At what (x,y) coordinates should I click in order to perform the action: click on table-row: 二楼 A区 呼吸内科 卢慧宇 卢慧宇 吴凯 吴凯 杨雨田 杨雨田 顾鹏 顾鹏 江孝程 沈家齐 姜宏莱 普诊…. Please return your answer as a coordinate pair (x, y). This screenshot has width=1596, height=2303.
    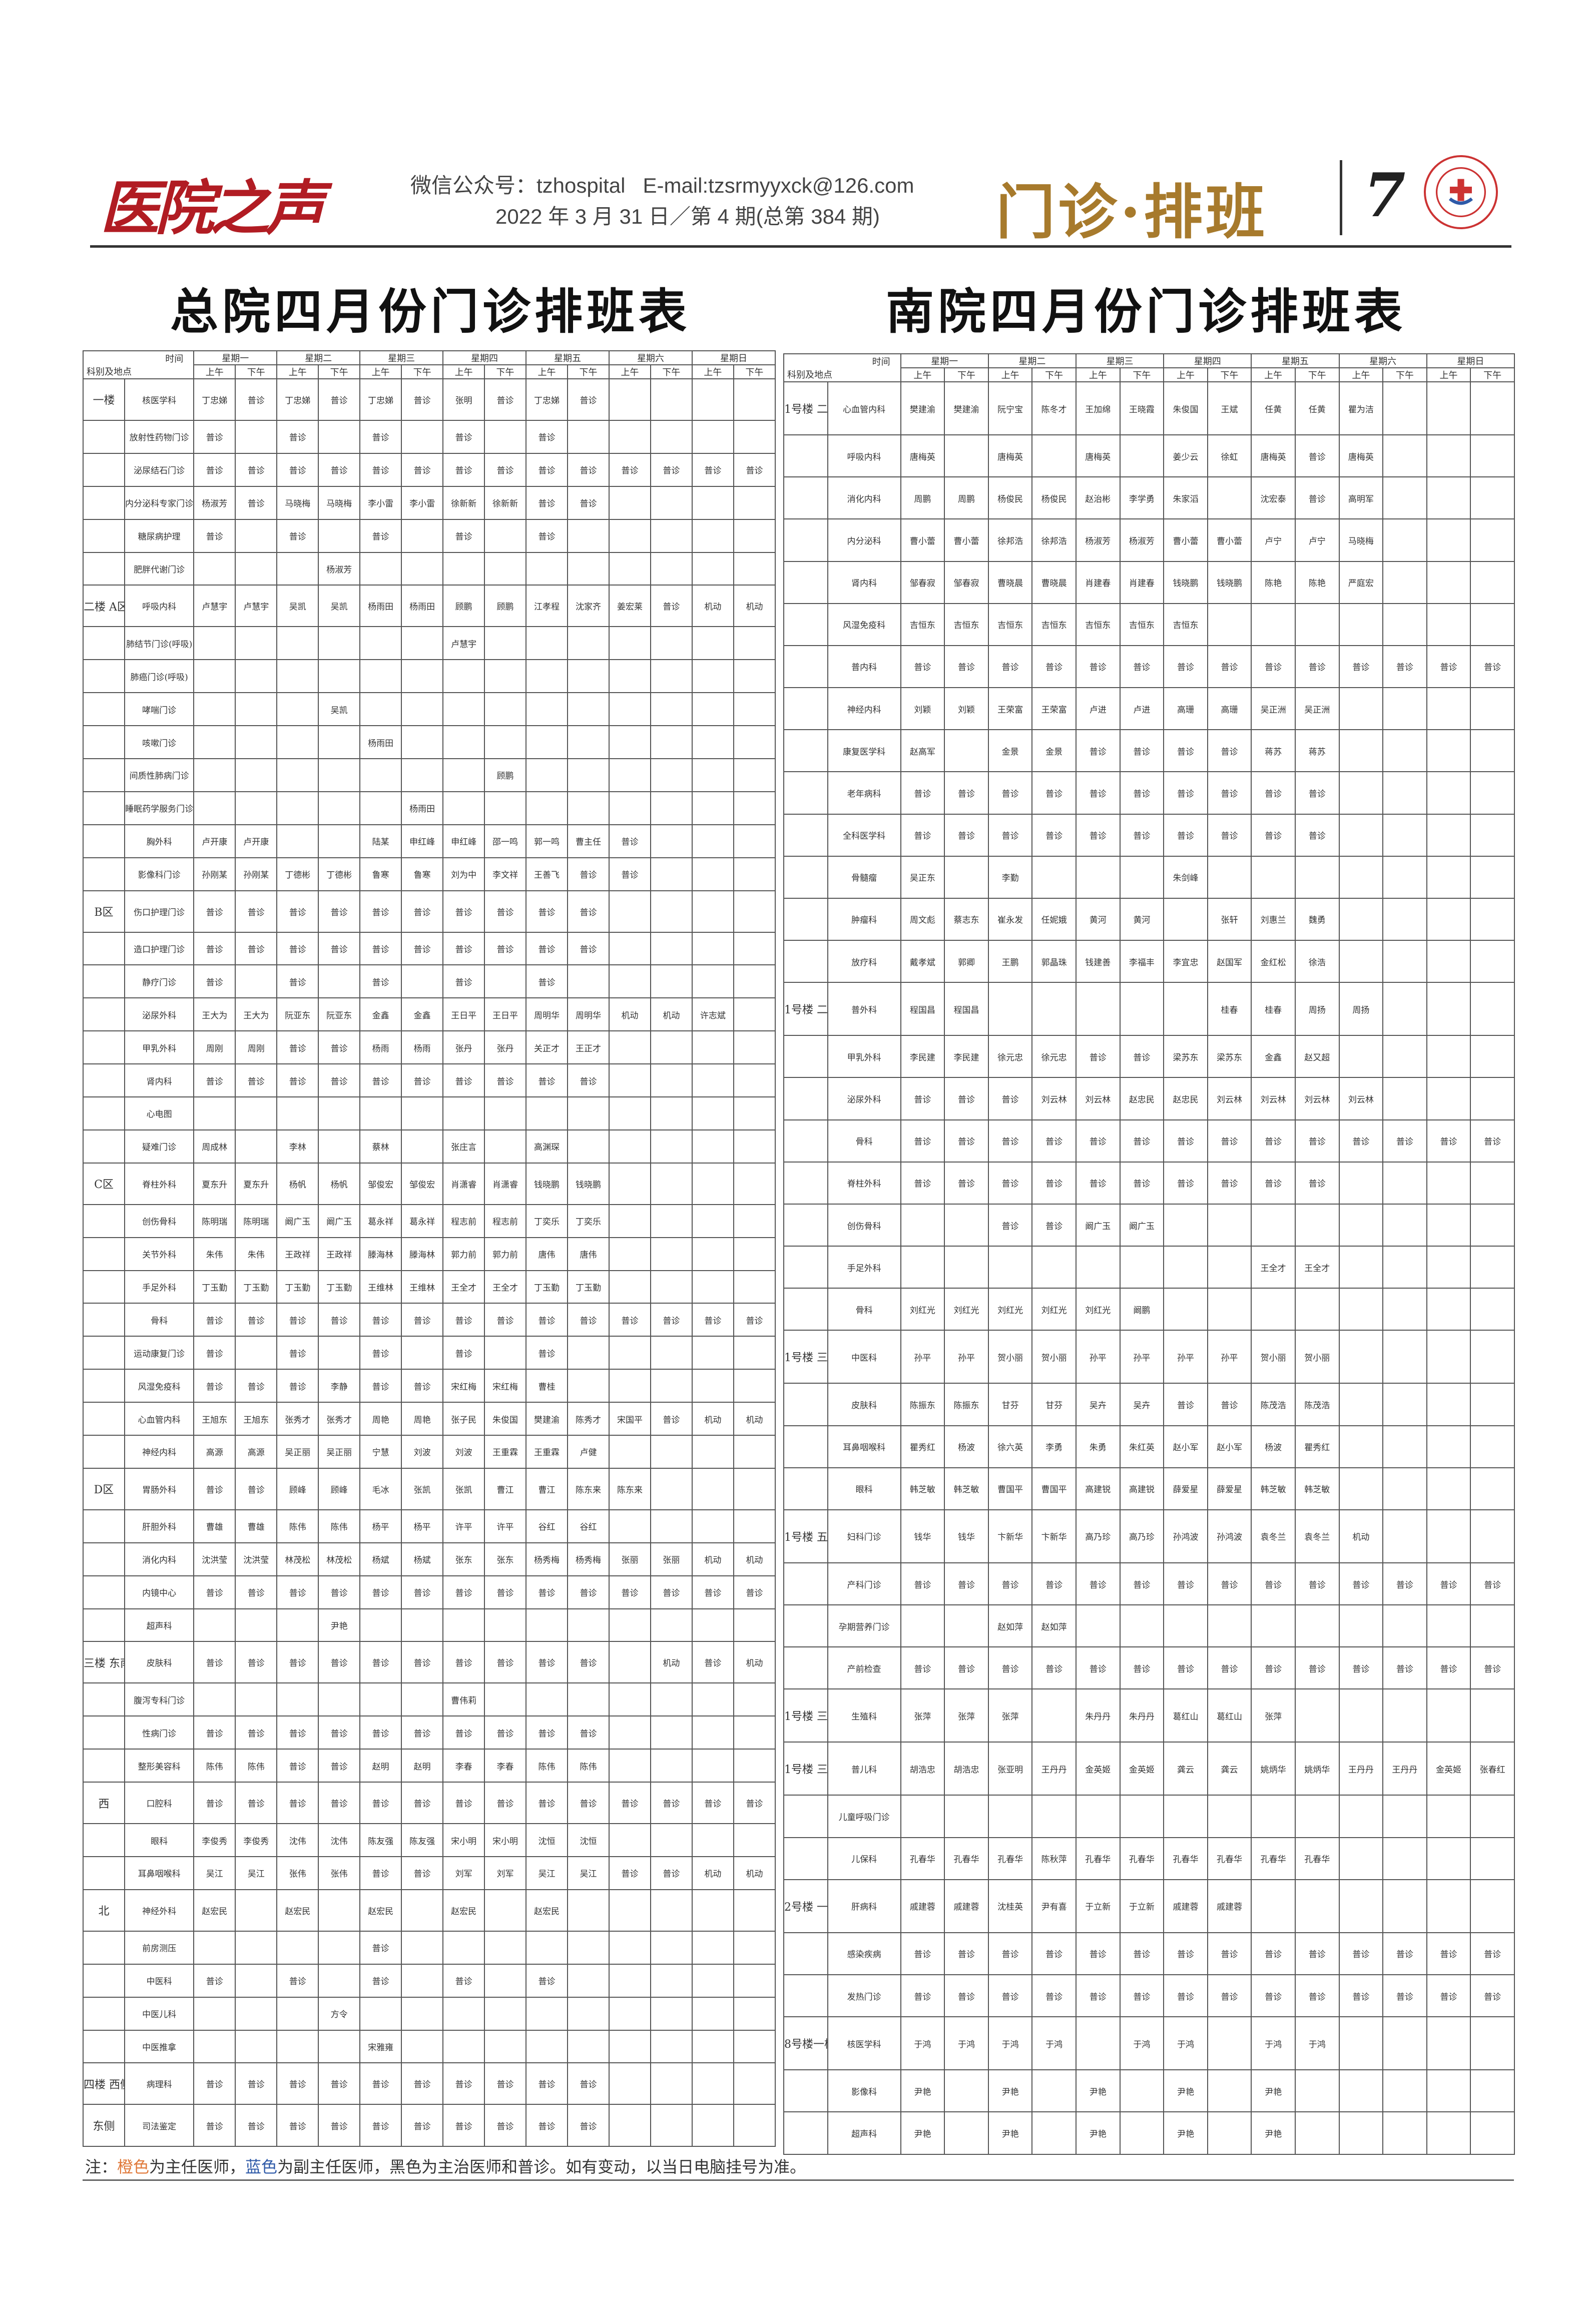
    Looking at the image, I should click on (429, 606).